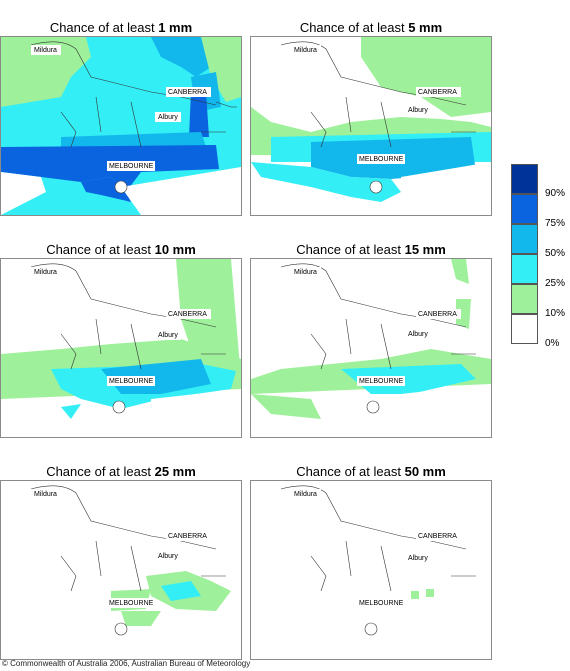 Image resolution: width=570 pixels, height=671 pixels. I want to click on map-10mm: Mildura CANBERRA Albury MELBOURNE, so click(121, 348).